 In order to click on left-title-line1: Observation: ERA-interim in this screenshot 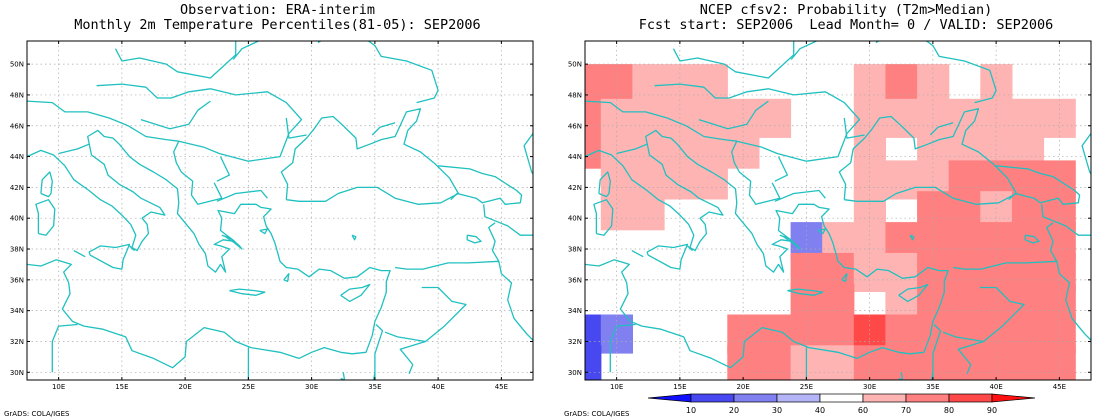, I will do `click(277, 10)`.